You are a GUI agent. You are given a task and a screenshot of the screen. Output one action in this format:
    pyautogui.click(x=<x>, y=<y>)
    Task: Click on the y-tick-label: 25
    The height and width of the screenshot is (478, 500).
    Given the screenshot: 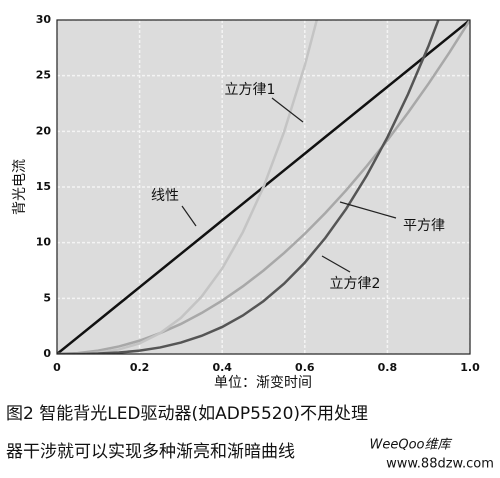 What is the action you would take?
    pyautogui.click(x=43, y=75)
    